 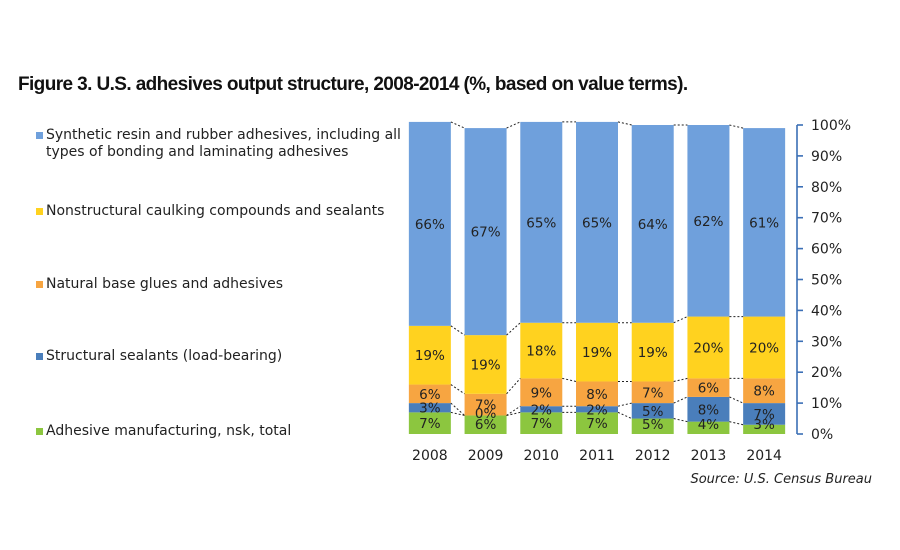 I want to click on data-label-2008-s1: 3%, so click(x=430, y=409).